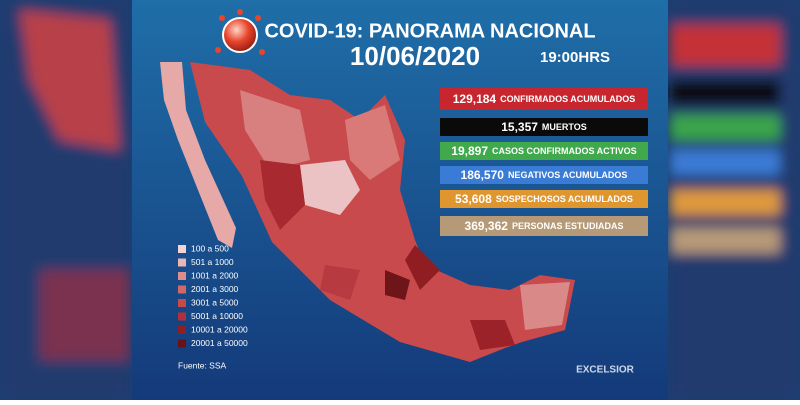 The width and height of the screenshot is (800, 405). What do you see at coordinates (473, 199) in the screenshot?
I see `stat-value: 53,608` at bounding box center [473, 199].